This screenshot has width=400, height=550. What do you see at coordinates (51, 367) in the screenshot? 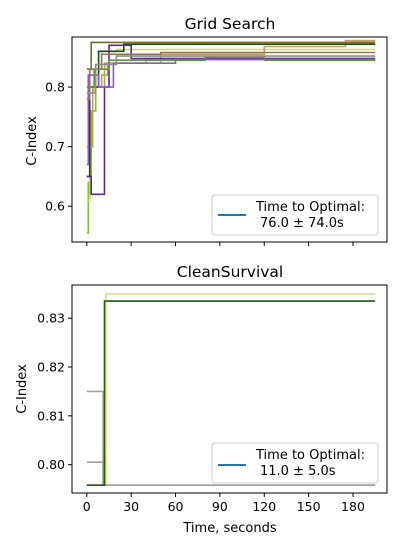
I see `y-tick-label: 0.82` at bounding box center [51, 367].